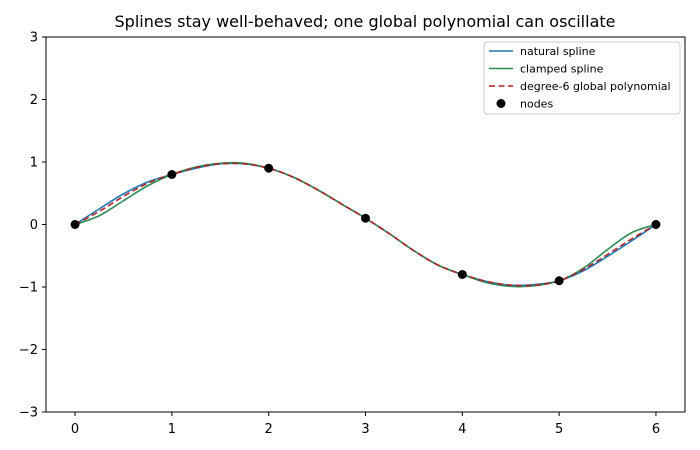 This screenshot has width=700, height=450. I want to click on x-tick-label: 0, so click(75, 429).